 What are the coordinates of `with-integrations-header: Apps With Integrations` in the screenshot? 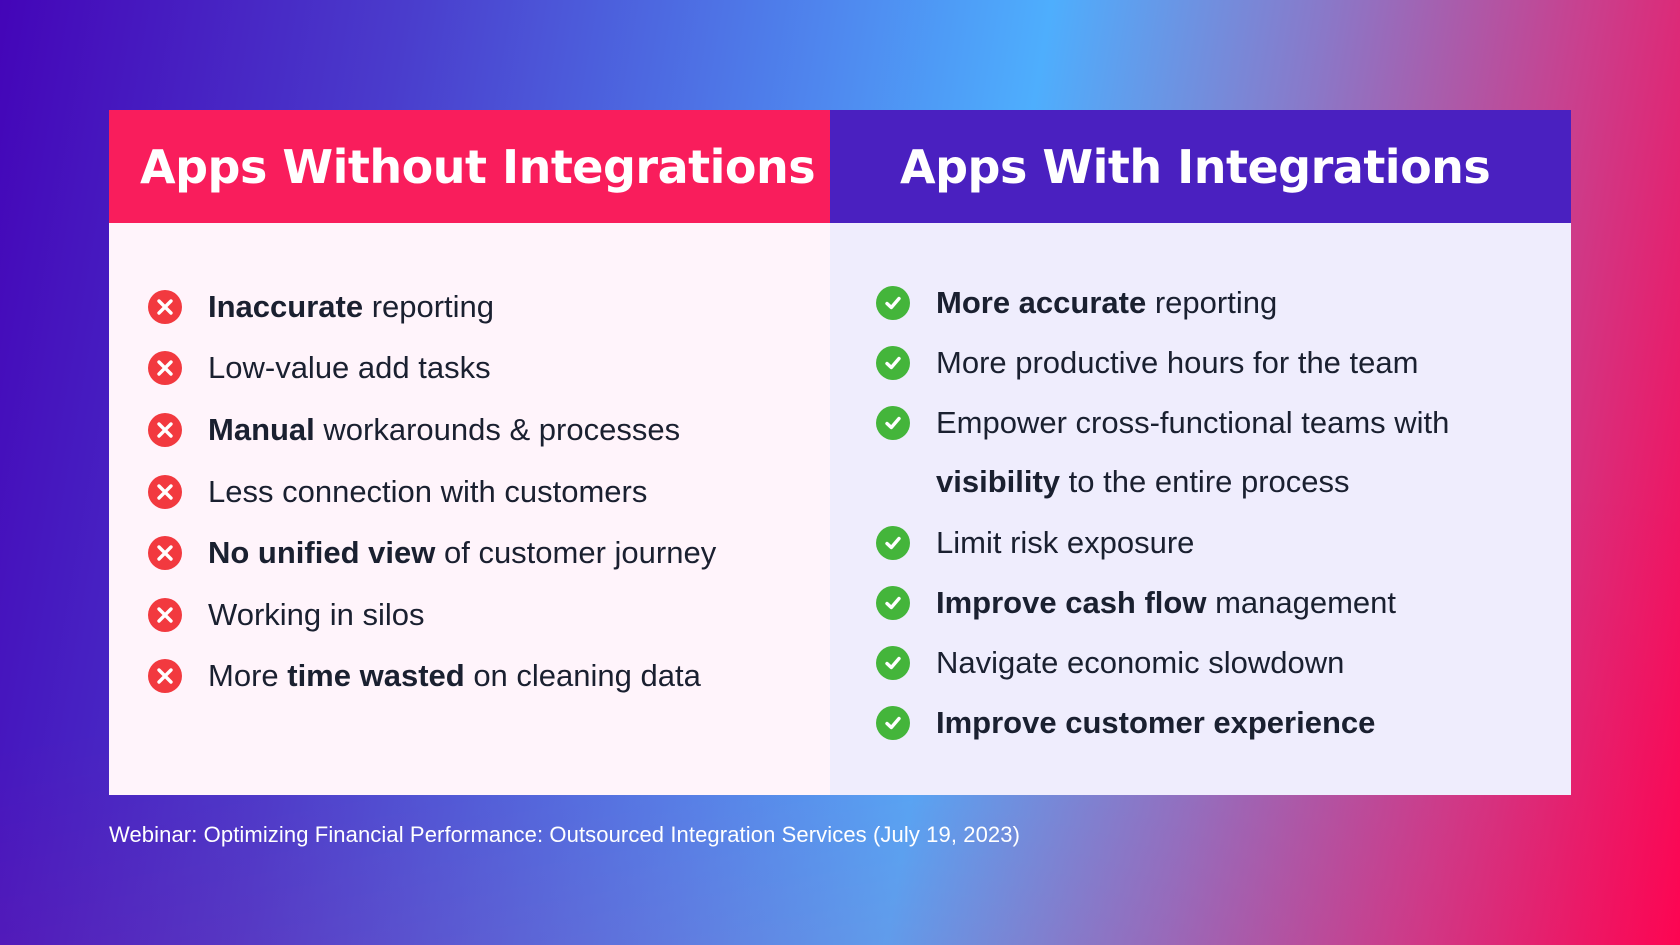 It's located at (1200, 166).